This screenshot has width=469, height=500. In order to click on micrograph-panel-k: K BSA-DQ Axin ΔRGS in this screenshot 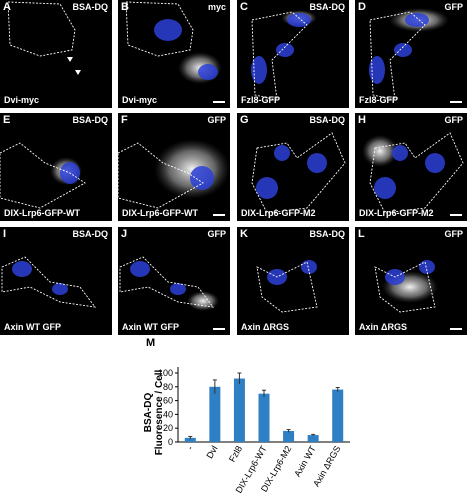, I will do `click(293, 281)`.